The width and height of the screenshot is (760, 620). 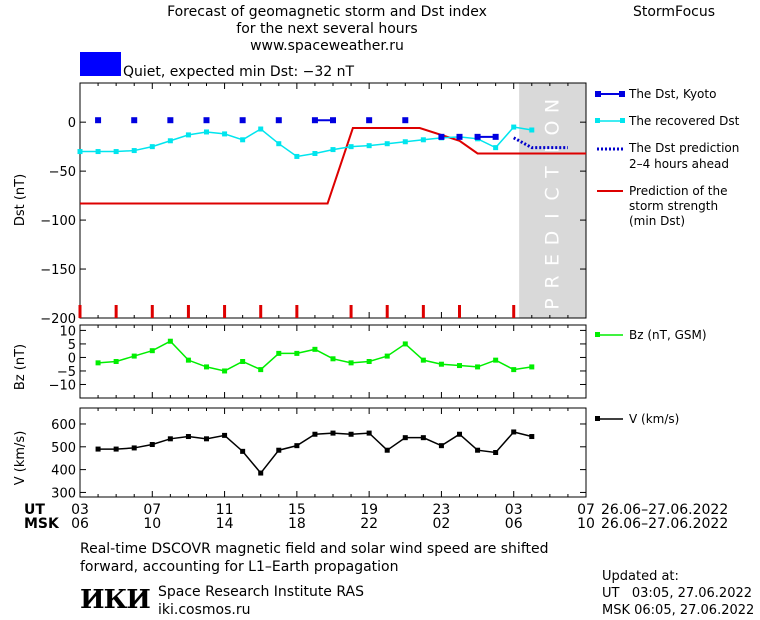 What do you see at coordinates (20, 367) in the screenshot?
I see `bz-ylabel: Bz (nT)` at bounding box center [20, 367].